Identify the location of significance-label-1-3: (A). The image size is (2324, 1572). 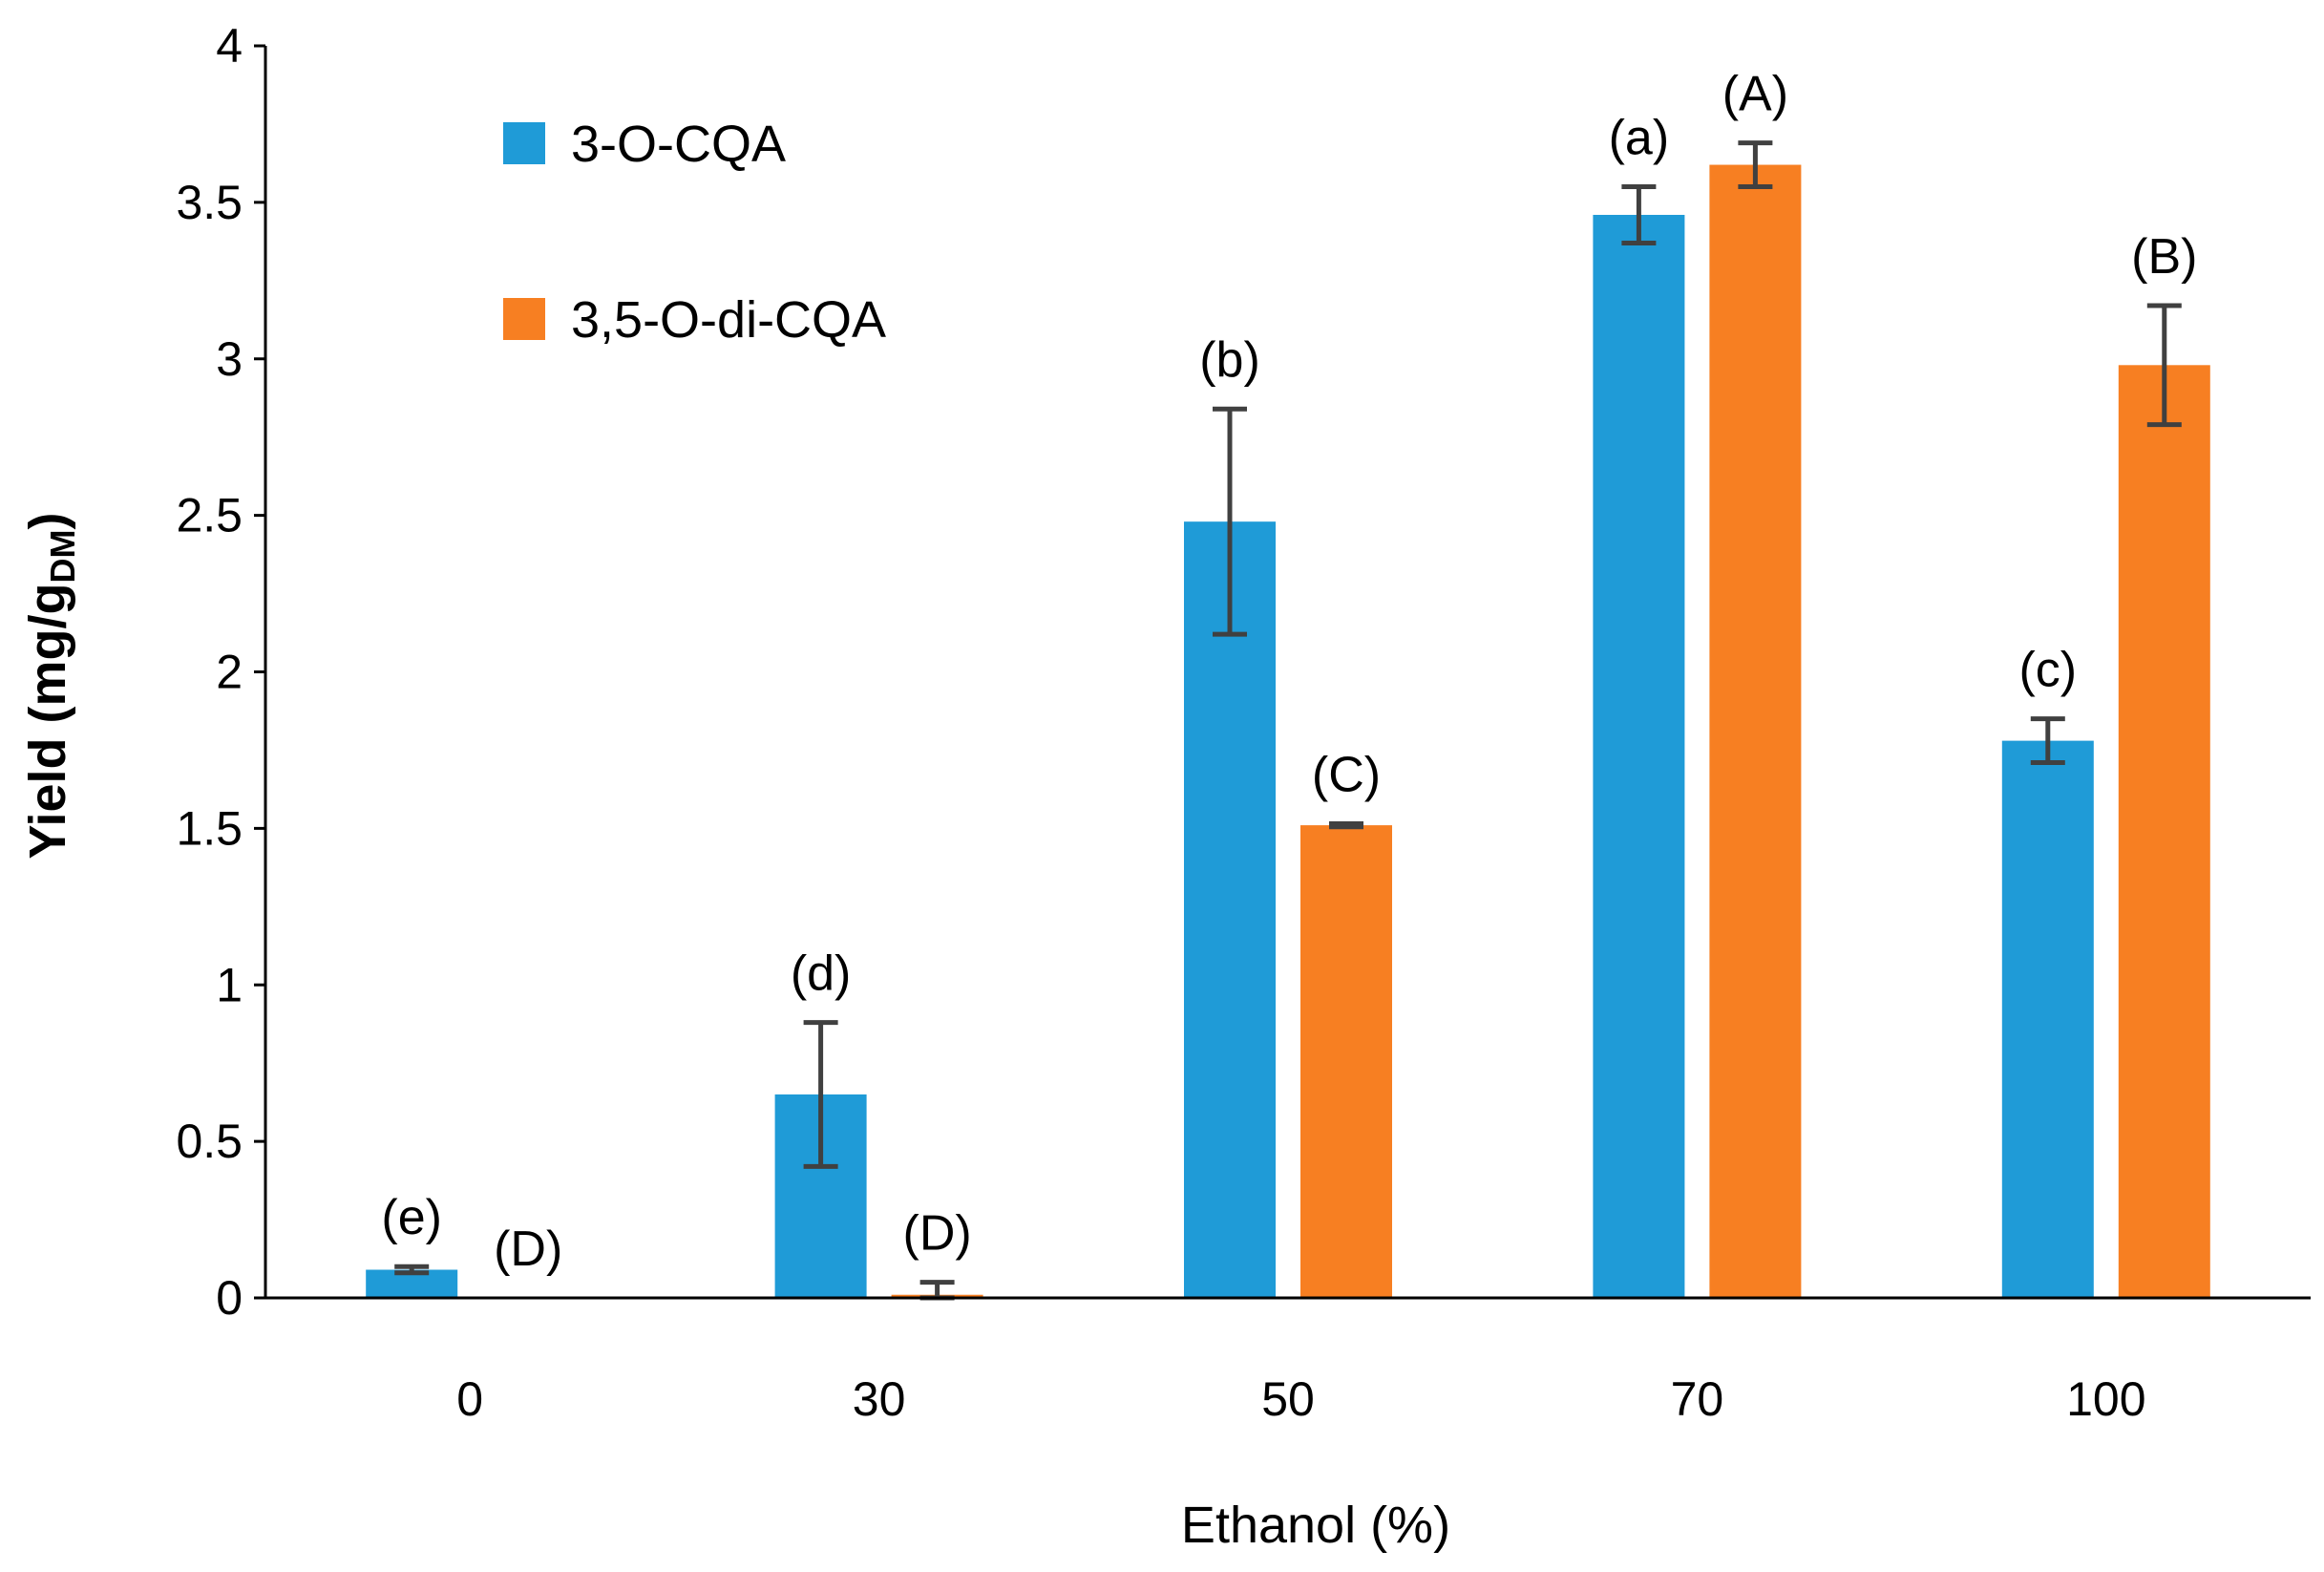
(1755, 94).